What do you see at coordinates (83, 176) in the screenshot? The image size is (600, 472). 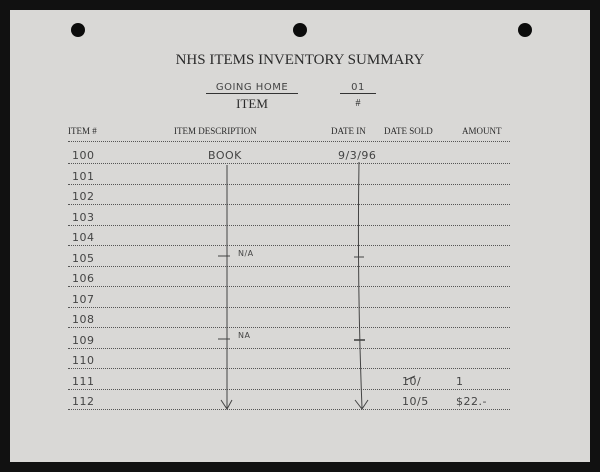 I see `item-number: 101` at bounding box center [83, 176].